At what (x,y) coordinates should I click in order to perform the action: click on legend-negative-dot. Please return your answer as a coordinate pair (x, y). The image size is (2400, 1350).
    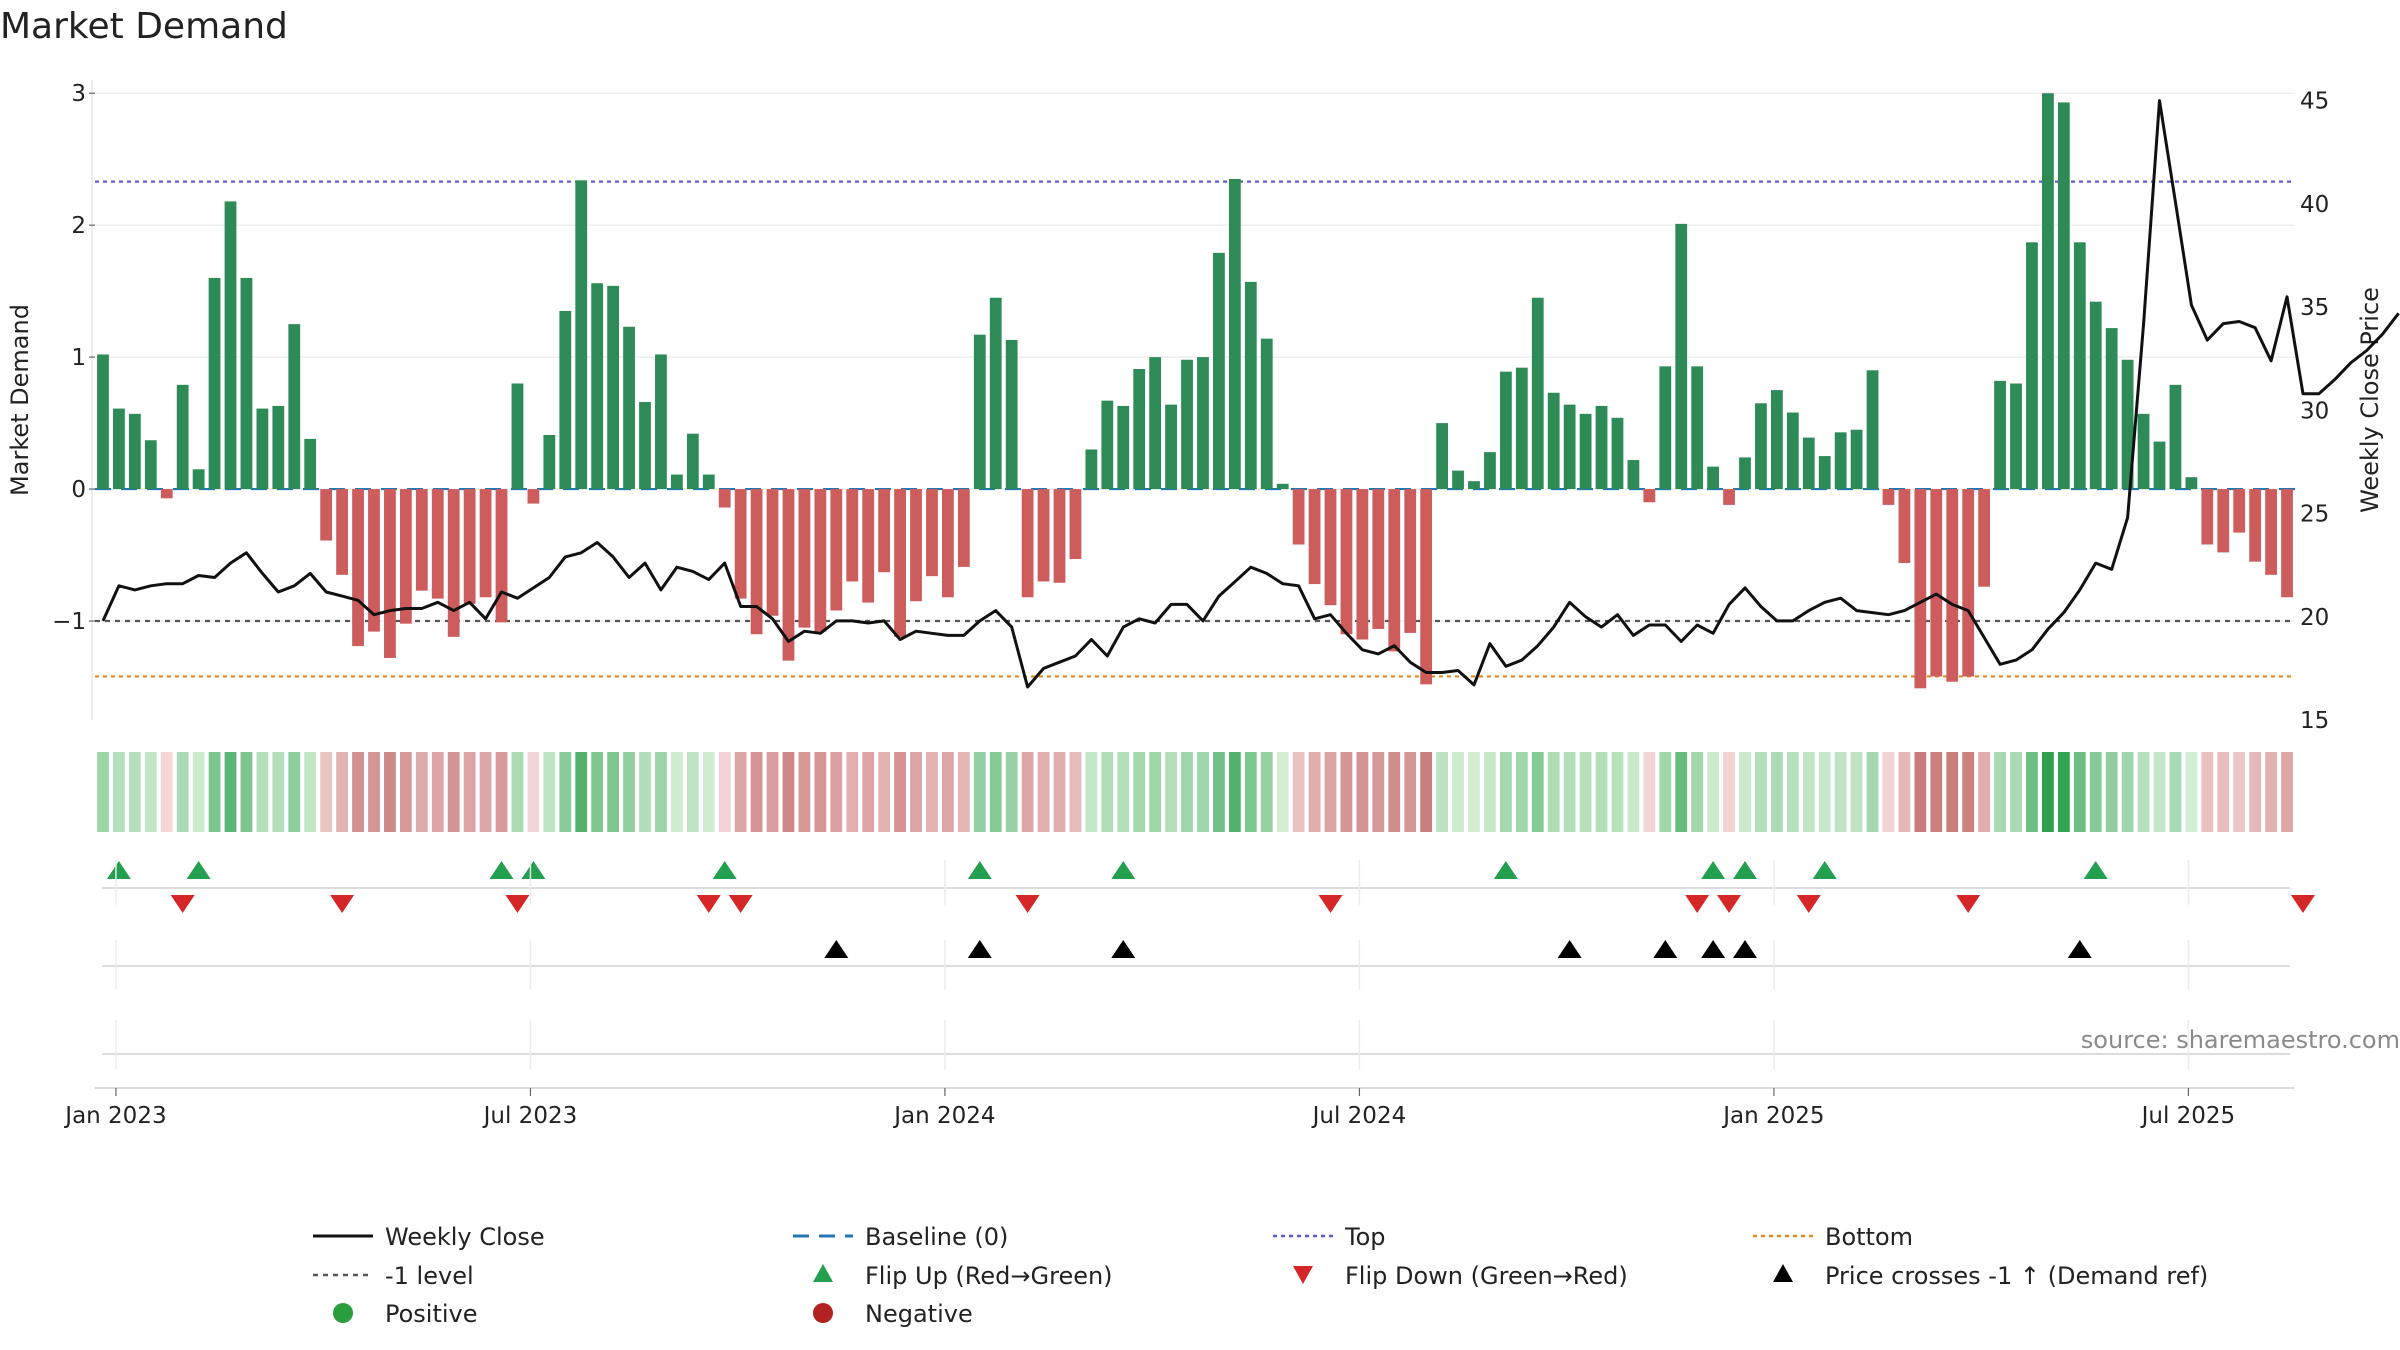
    Looking at the image, I should click on (823, 1313).